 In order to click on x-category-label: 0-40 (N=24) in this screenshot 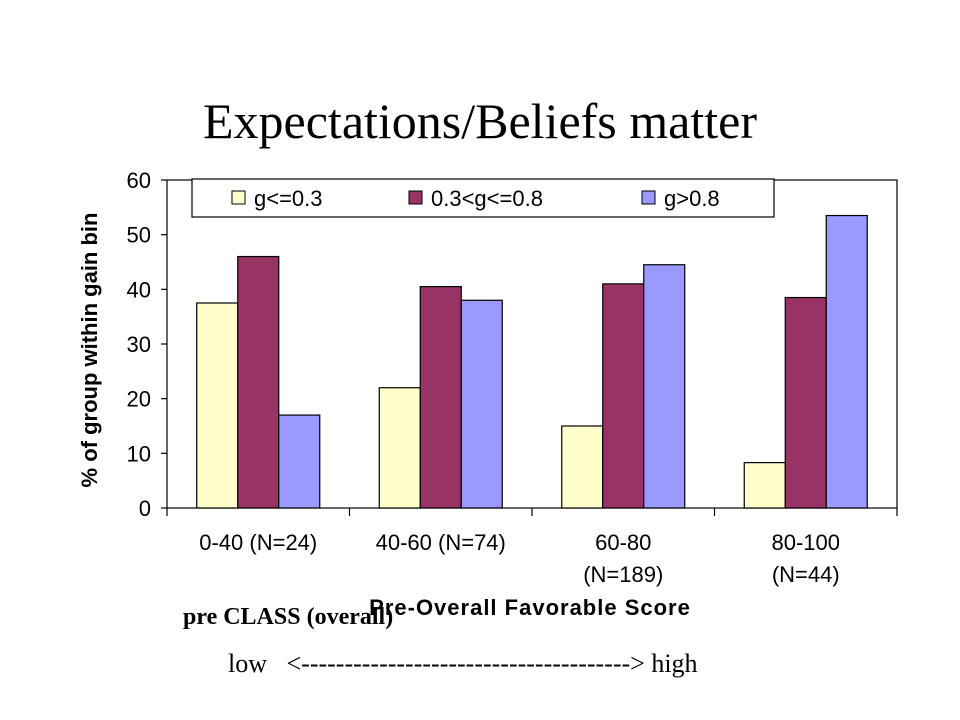, I will do `click(258, 542)`.